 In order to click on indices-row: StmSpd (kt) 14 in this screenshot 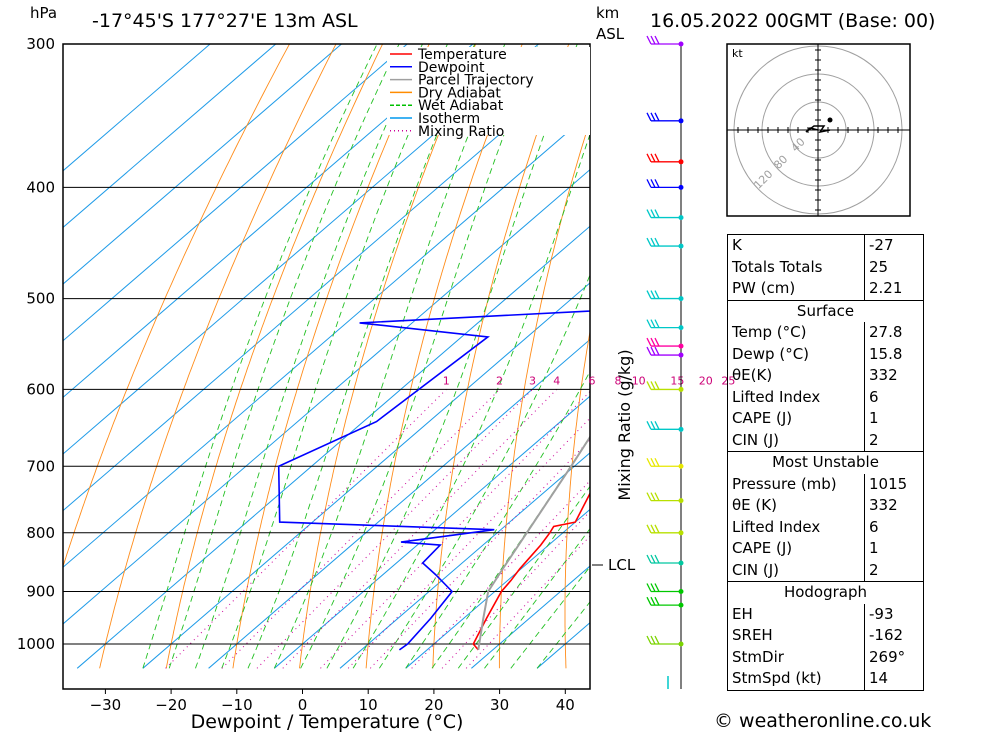, I will do `click(825, 679)`.